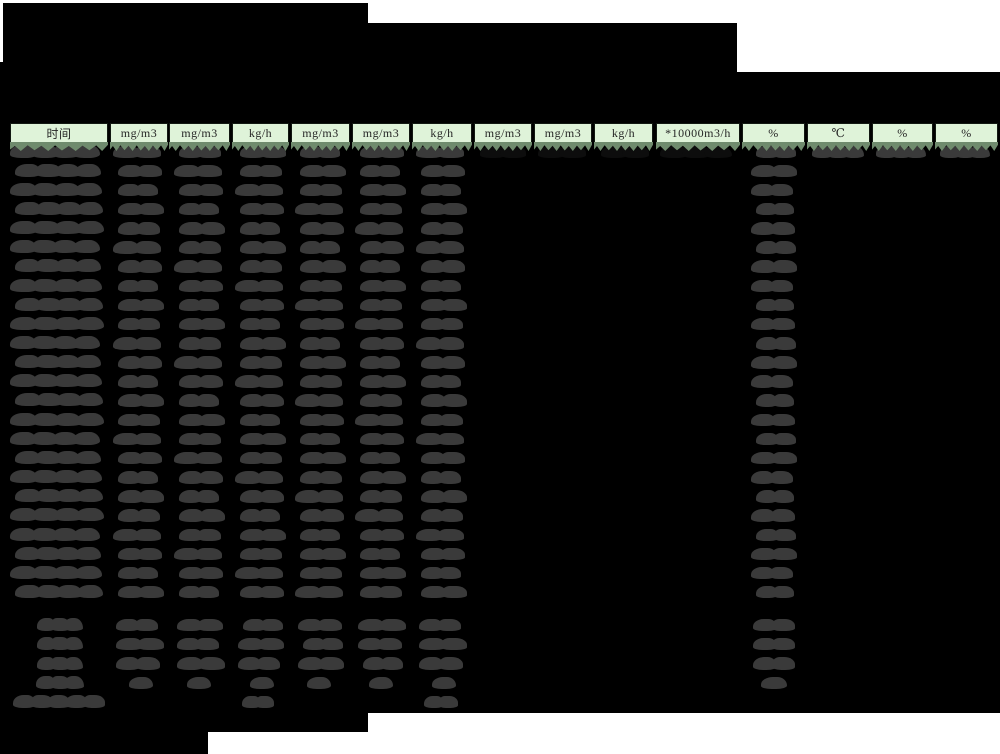 The image size is (1000, 754). Describe the element at coordinates (773, 132) in the screenshot. I see `column-unit-label: %` at that location.